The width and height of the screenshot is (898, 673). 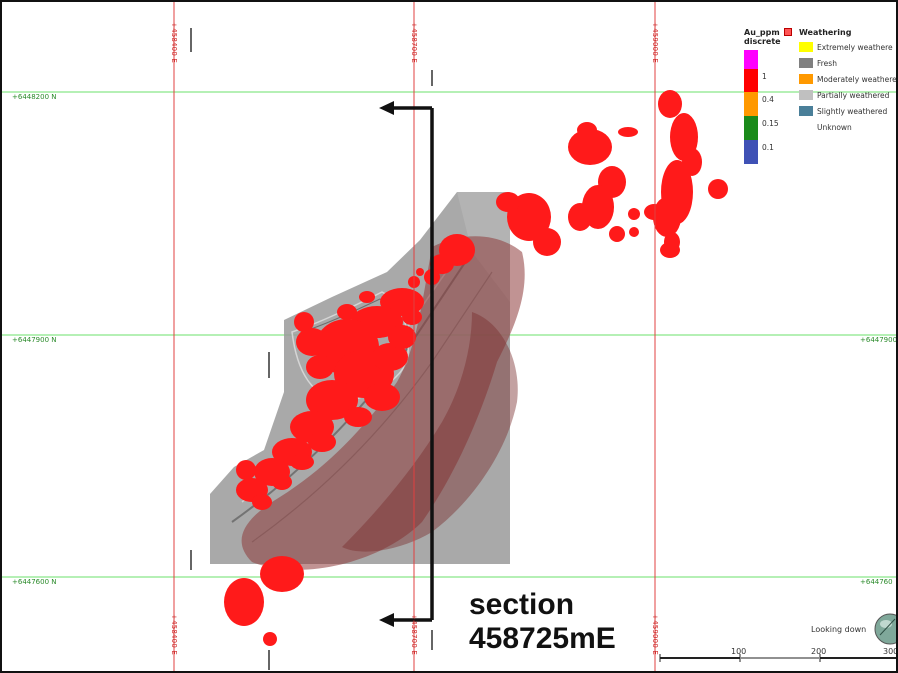 I want to click on legend-weathering-label: Slightly weathered, so click(x=852, y=111).